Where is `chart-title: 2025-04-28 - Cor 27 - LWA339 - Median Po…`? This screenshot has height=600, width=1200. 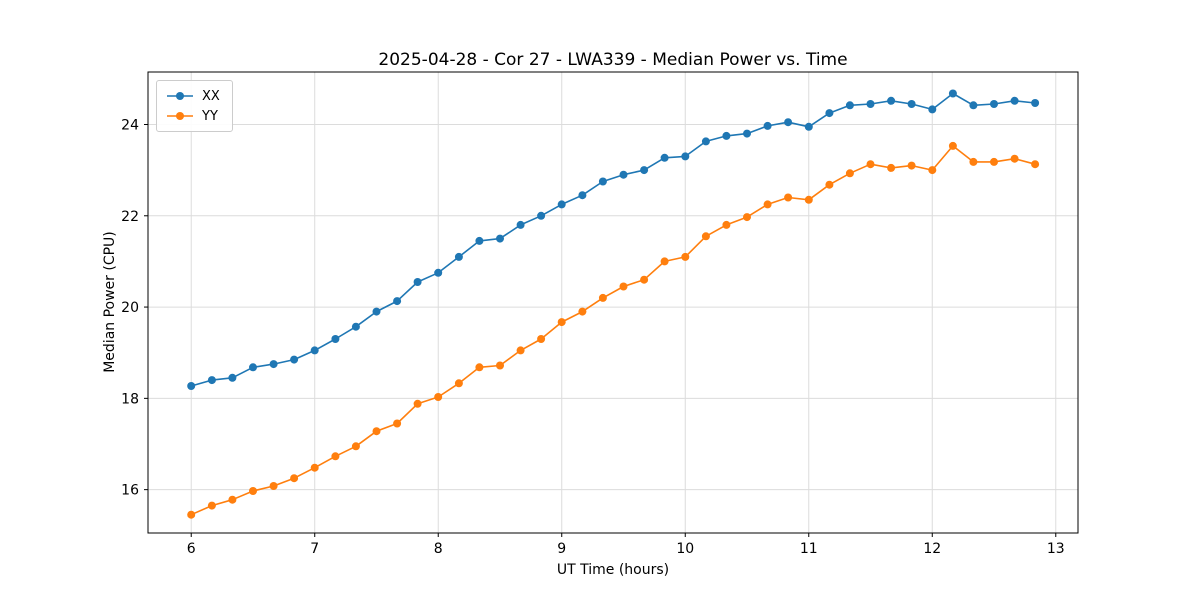 chart-title: 2025-04-28 - Cor 27 - LWA339 - Median Po… is located at coordinates (613, 60).